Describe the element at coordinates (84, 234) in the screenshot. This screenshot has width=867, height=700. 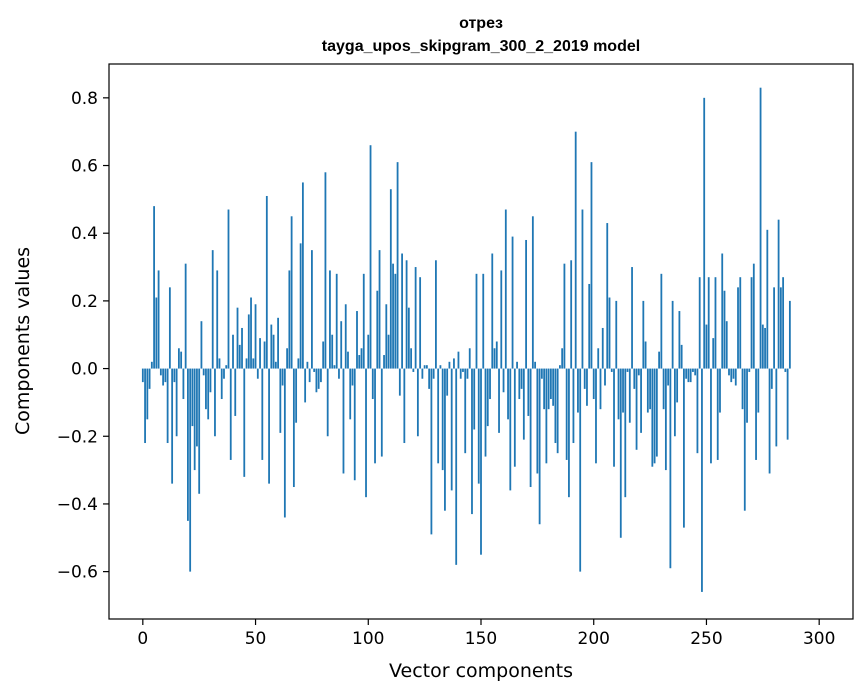
I see `y-tick-label: 0.4` at that location.